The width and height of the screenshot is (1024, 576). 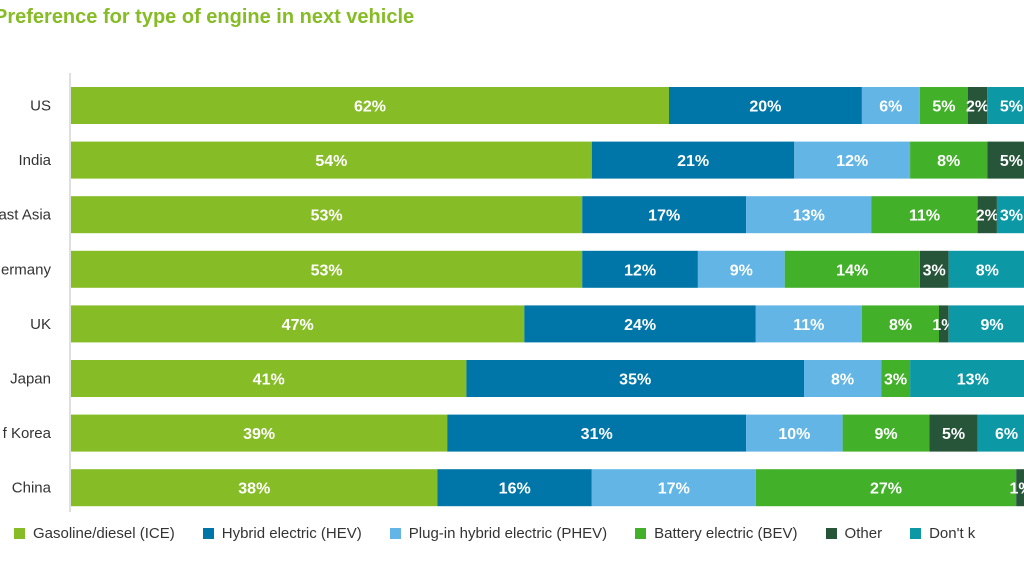 I want to click on value-label-germany-hybrid-electric-hev: 12%, so click(x=640, y=270).